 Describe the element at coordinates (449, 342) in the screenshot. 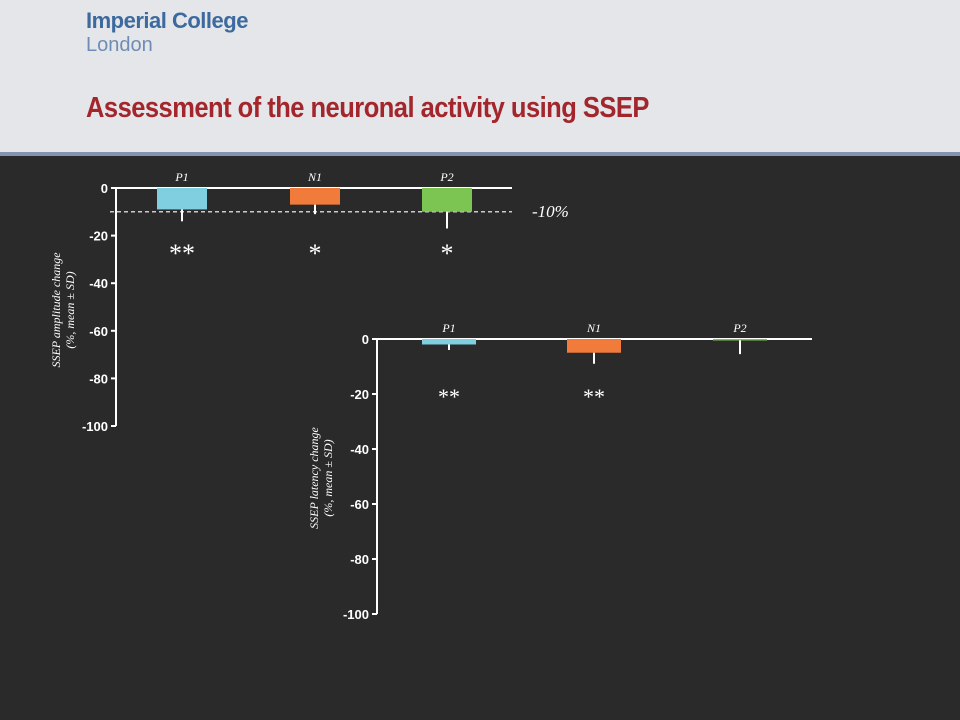

I see `lat-bar-P1` at that location.